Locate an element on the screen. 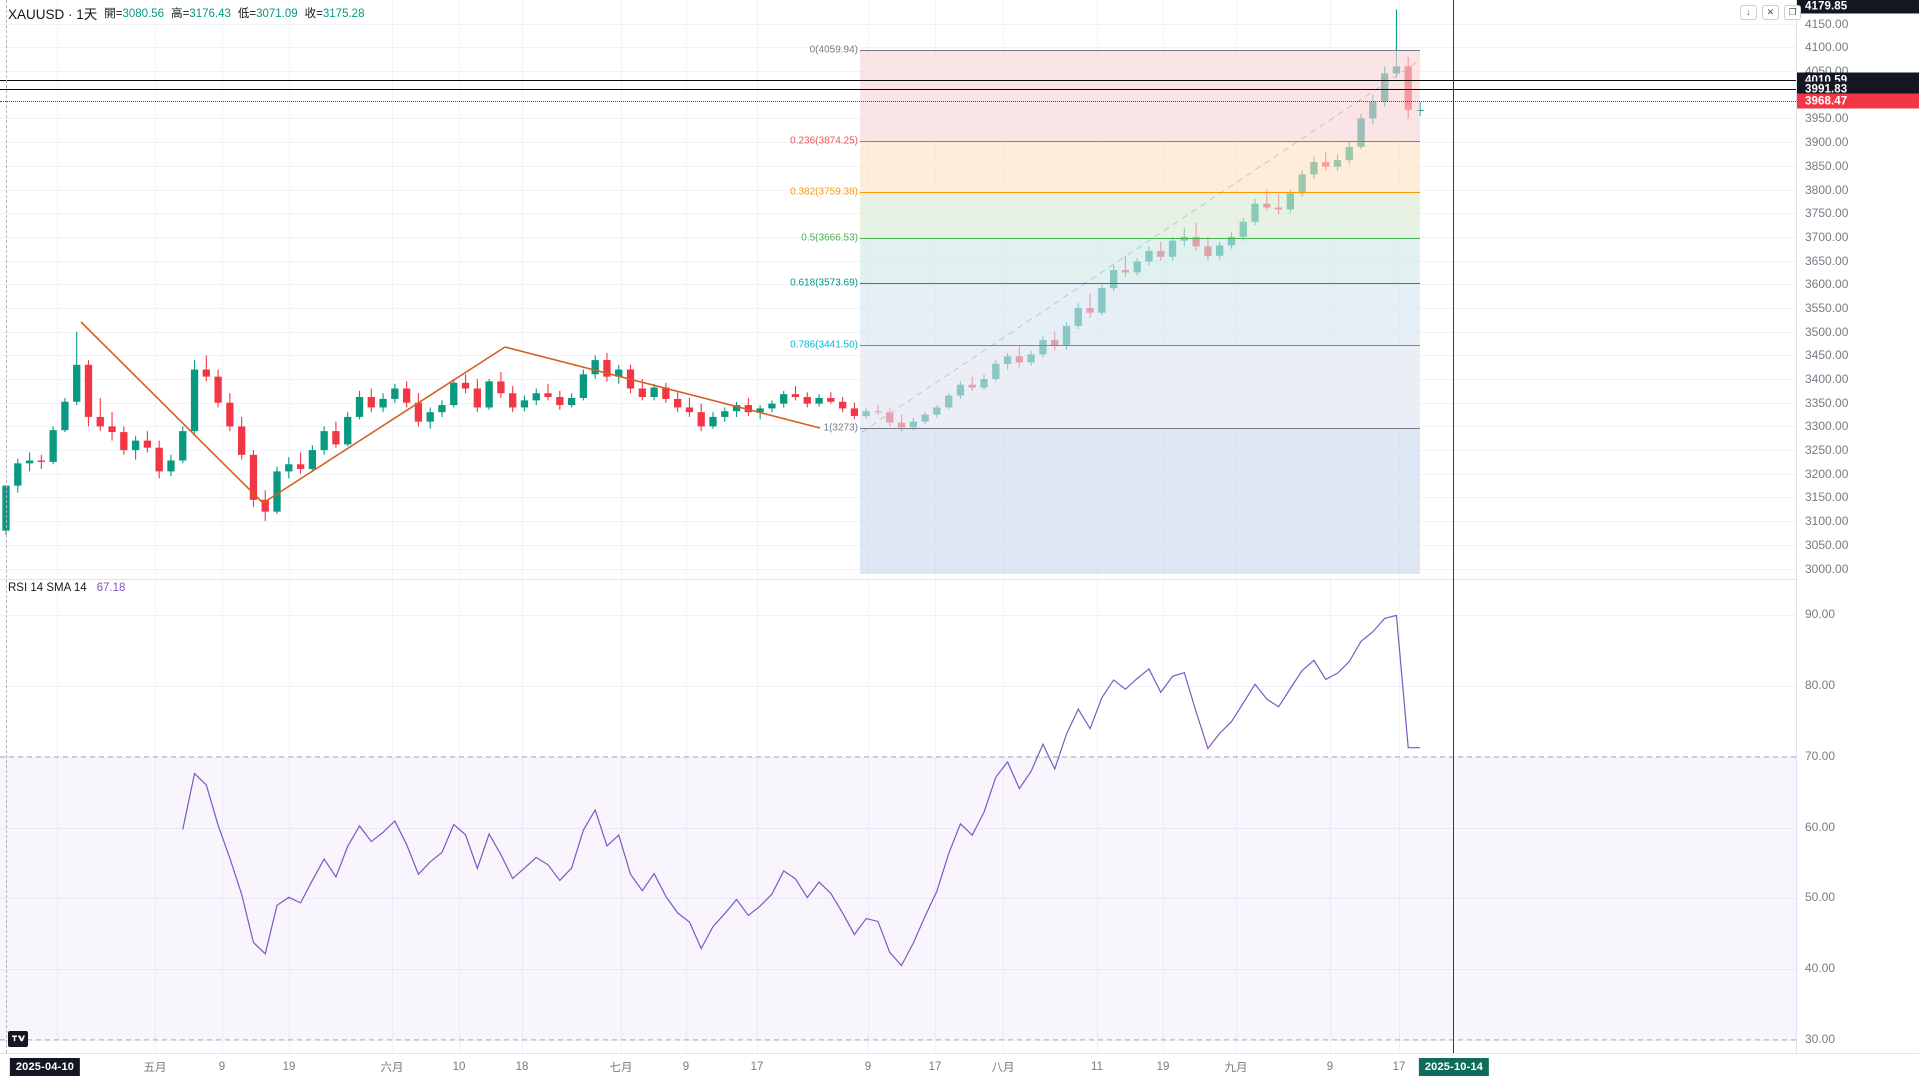 The height and width of the screenshot is (1079, 1919). last-price-line is located at coordinates (898, 101).